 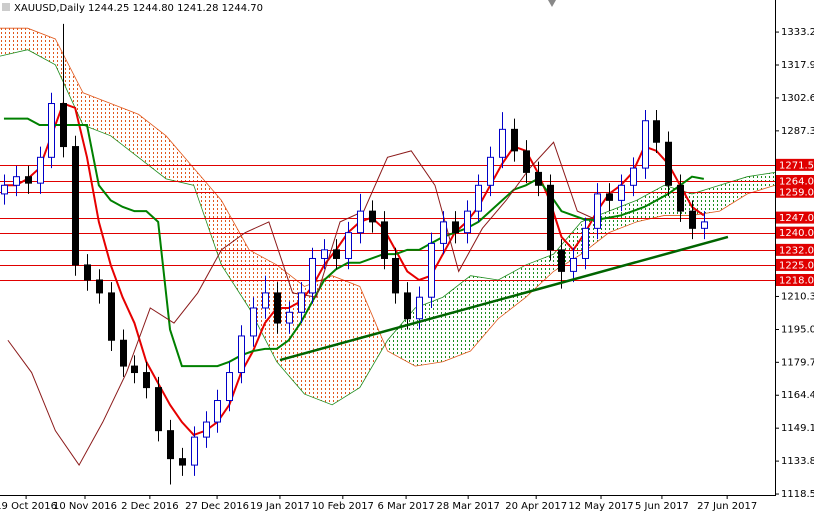 What do you see at coordinates (796, 280) in the screenshot?
I see `level-label: 1218.00` at bounding box center [796, 280].